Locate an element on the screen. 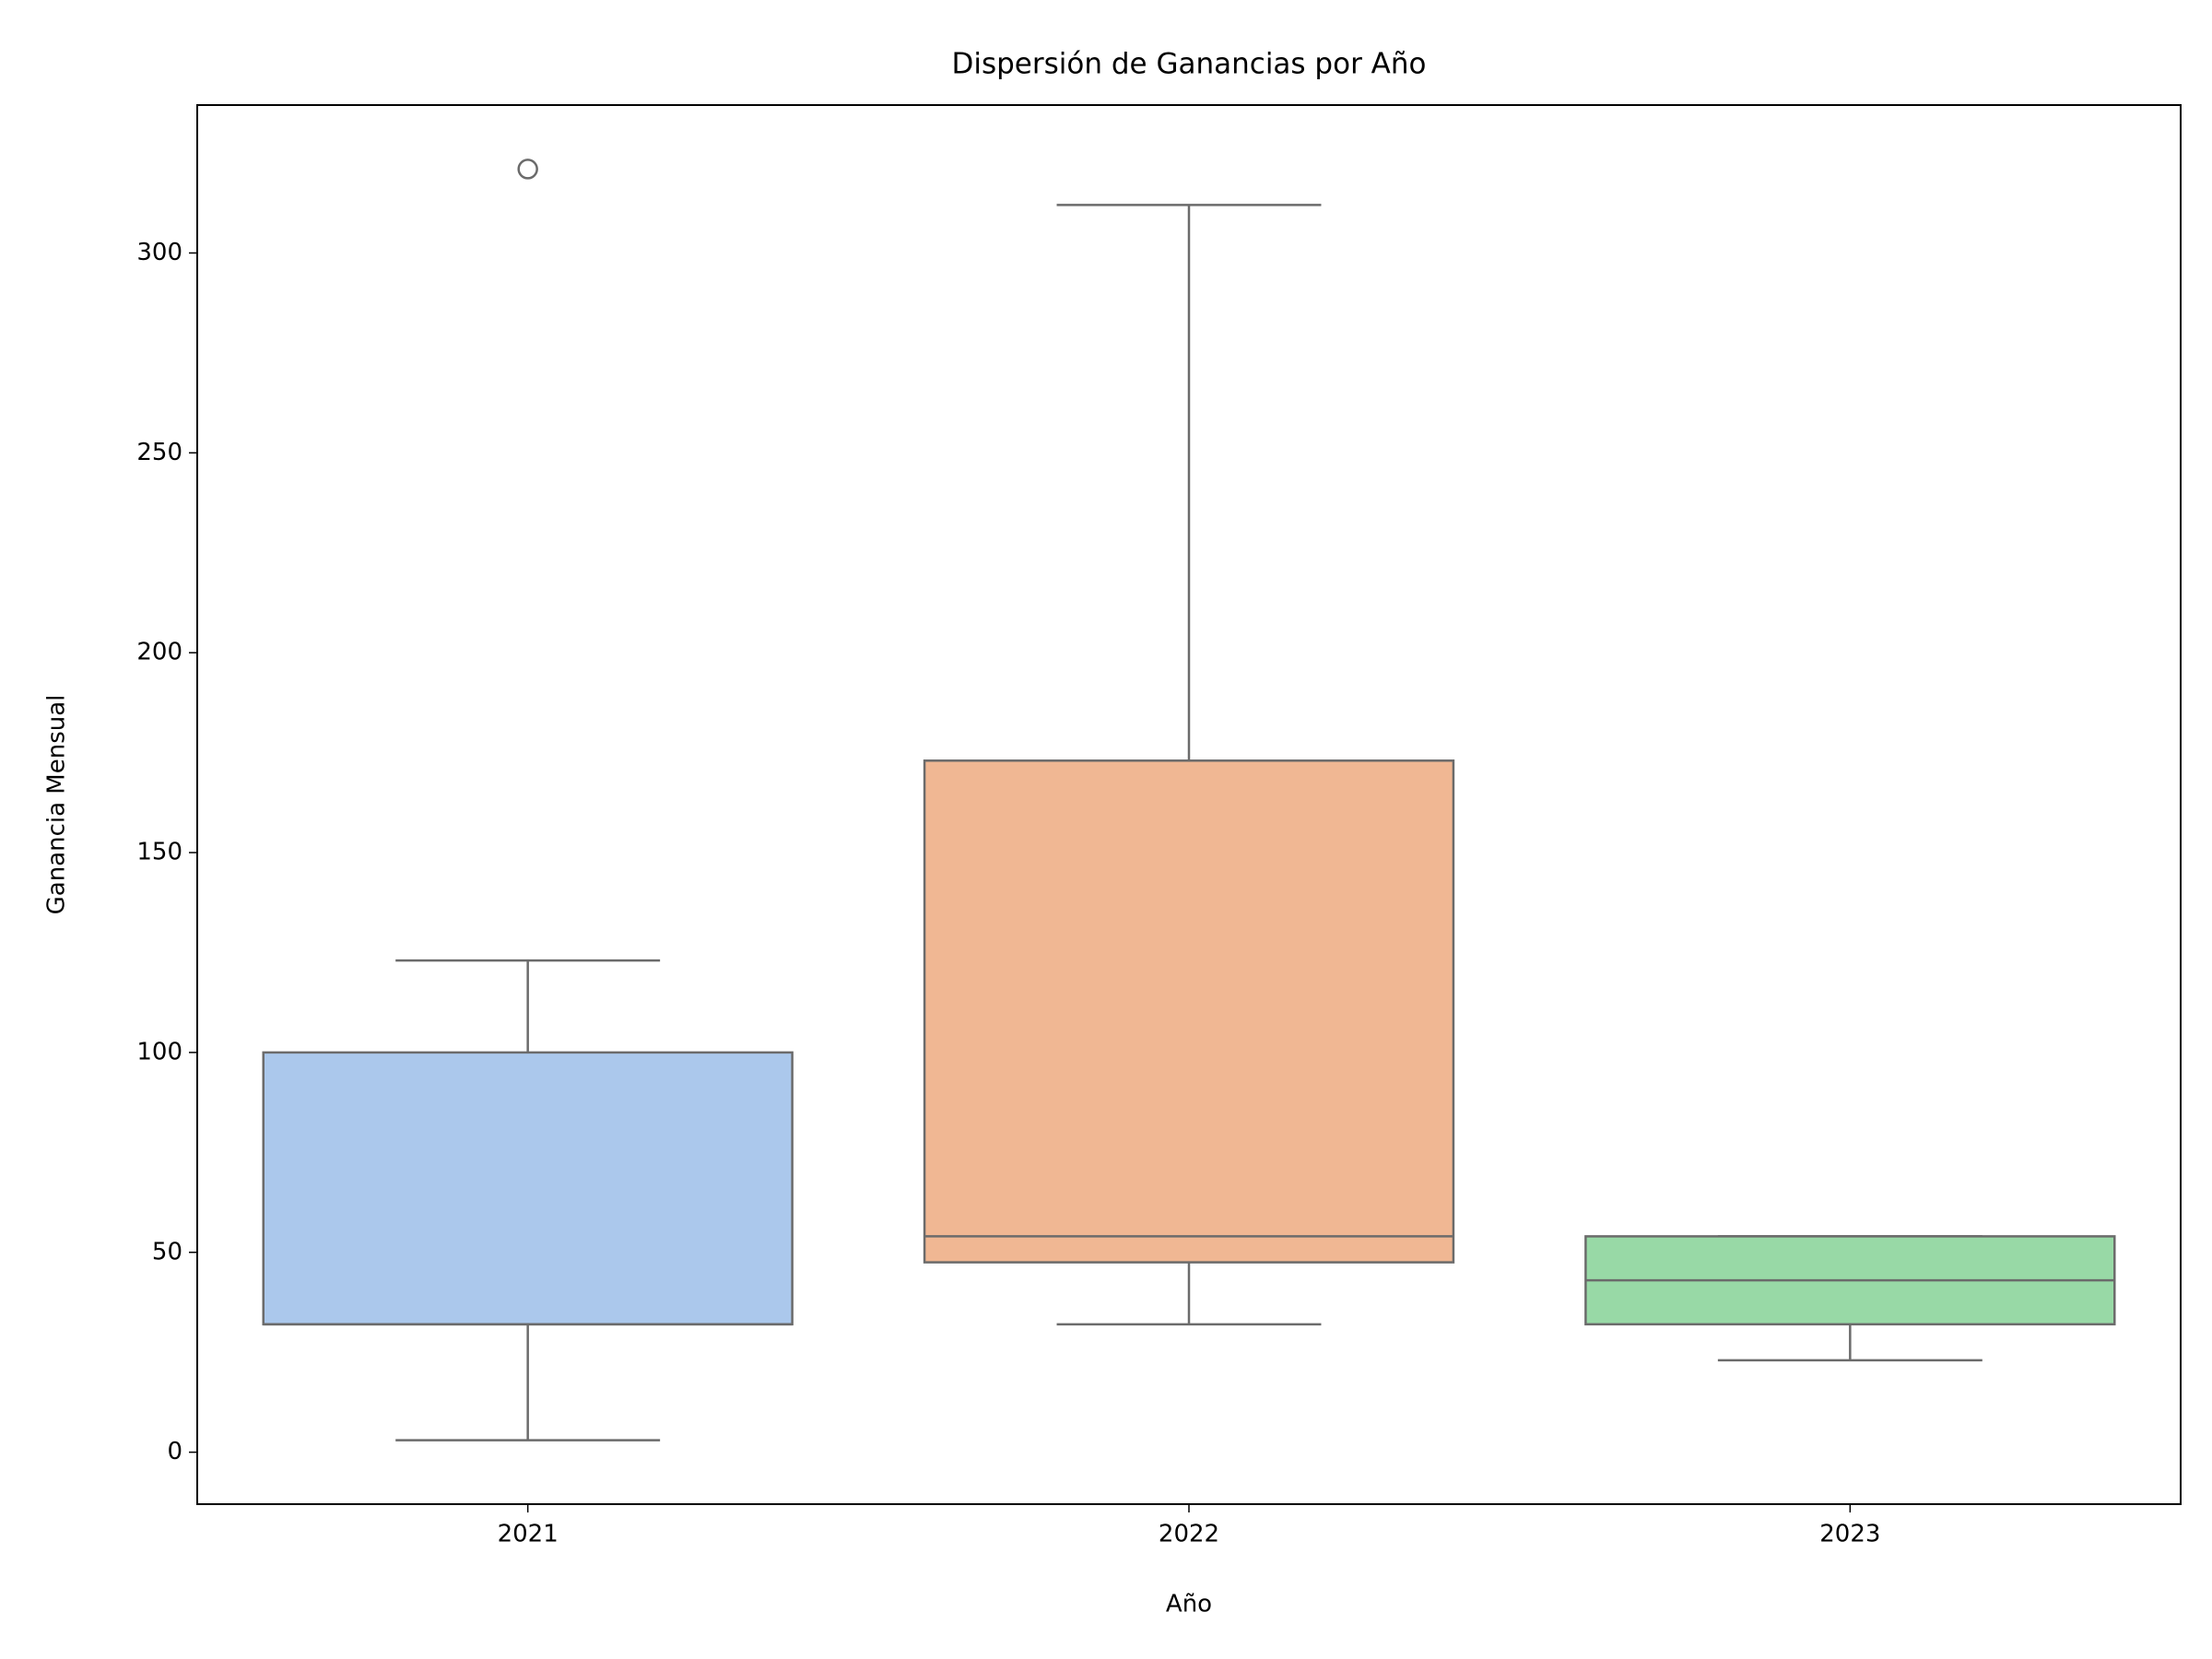  y-tick-label: 200 is located at coordinates (159, 652).